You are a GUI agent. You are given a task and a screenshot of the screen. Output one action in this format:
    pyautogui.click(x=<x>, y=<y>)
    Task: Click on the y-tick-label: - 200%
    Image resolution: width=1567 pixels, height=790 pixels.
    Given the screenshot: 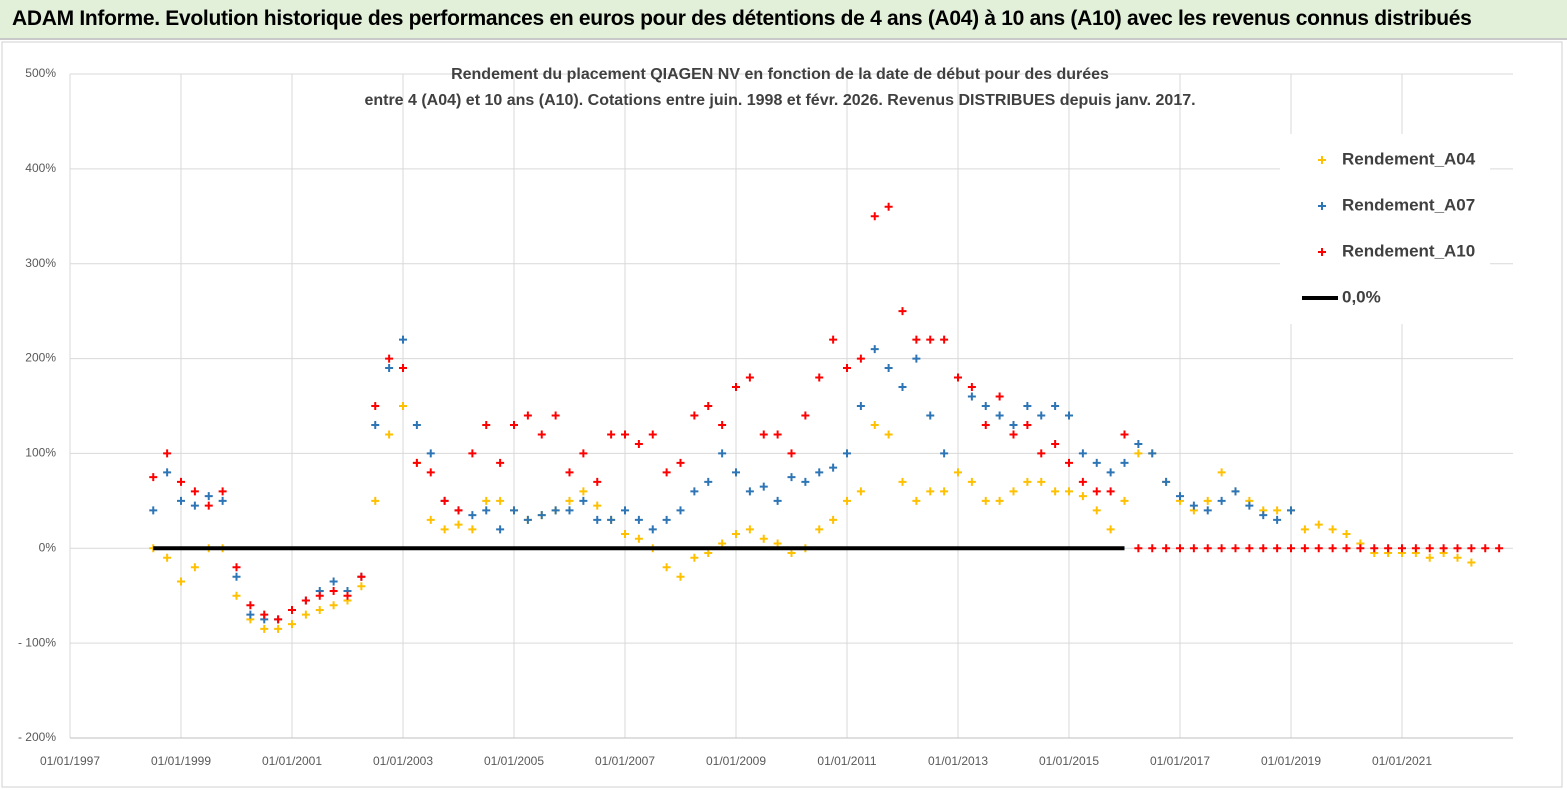 What is the action you would take?
    pyautogui.click(x=37, y=737)
    